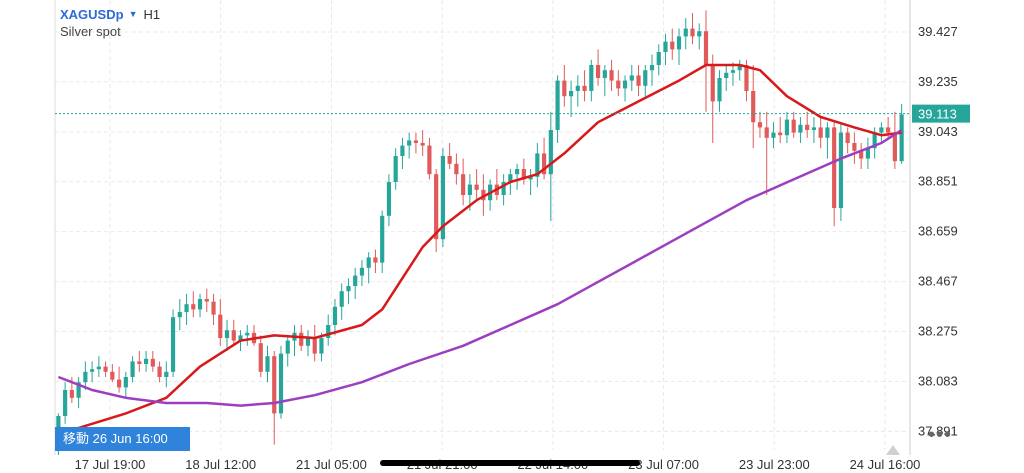  Describe the element at coordinates (937, 114) in the screenshot. I see `current-price-label: 39.113` at that location.